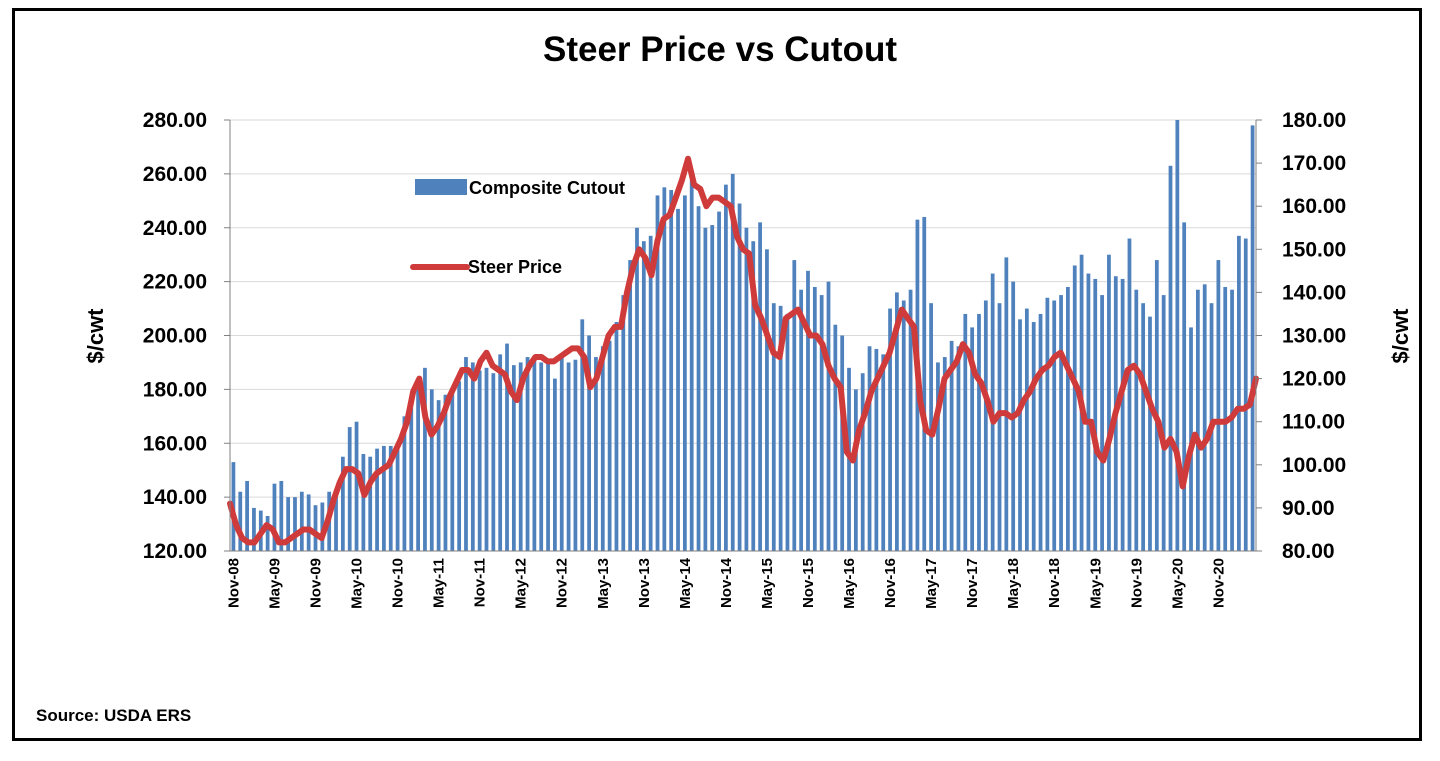 The width and height of the screenshot is (1440, 761). Describe the element at coordinates (175, 228) in the screenshot. I see `y-tick-left: 240.00` at that location.